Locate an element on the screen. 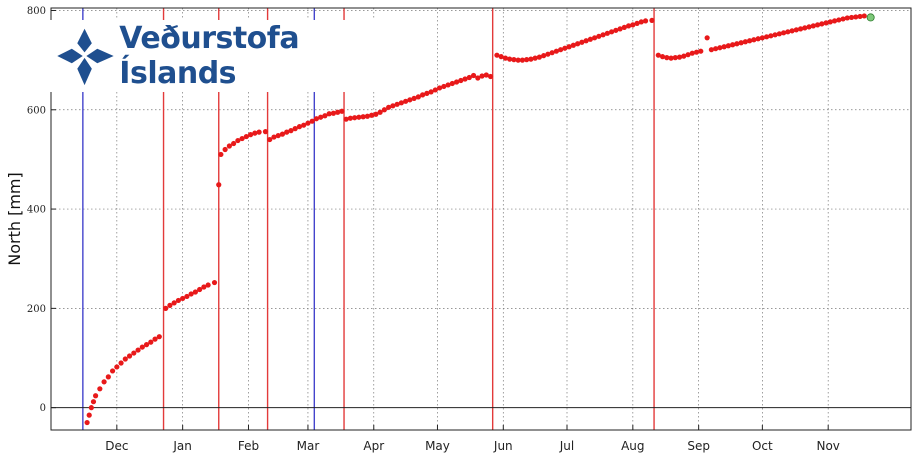  x-tick-label: Apr is located at coordinates (373, 446).